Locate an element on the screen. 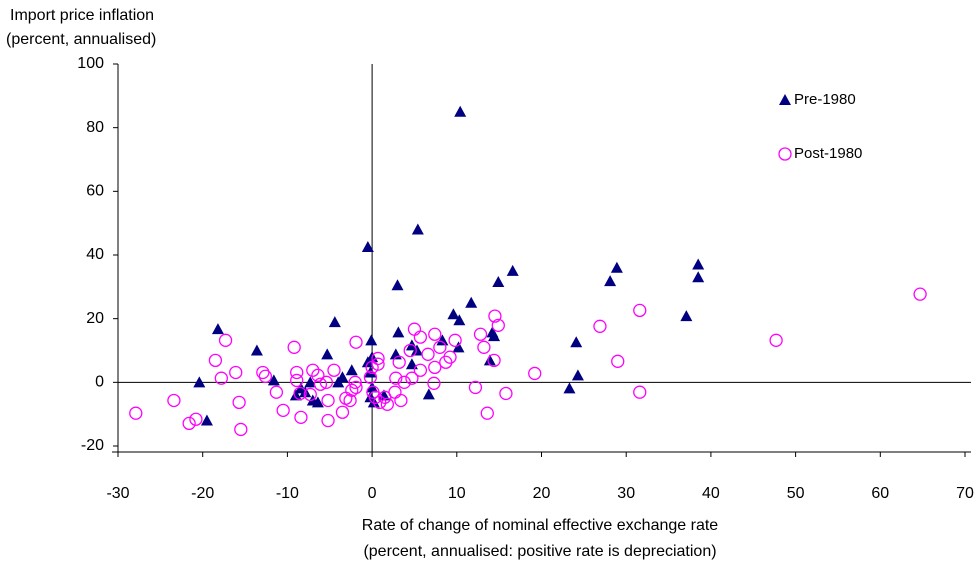  x-tick-label: -30 is located at coordinates (117, 493).